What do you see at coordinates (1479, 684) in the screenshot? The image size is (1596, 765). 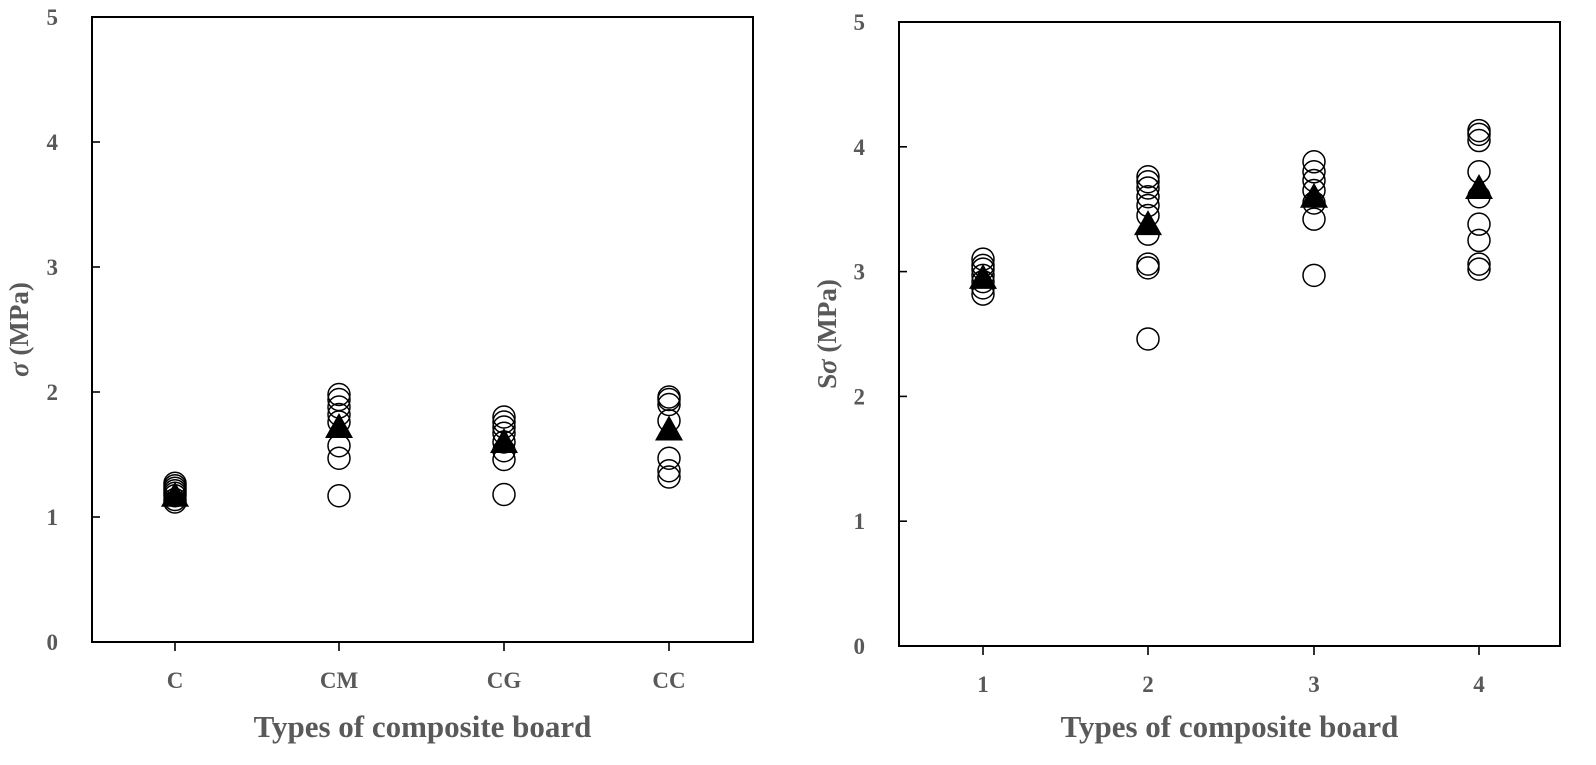 I see `x-tick-label: 4` at bounding box center [1479, 684].